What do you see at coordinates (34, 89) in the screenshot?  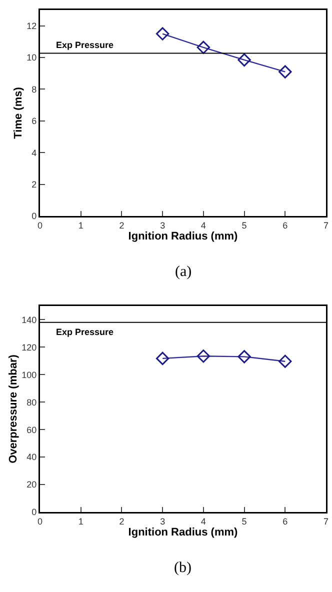 I see `y-tick-label: 8` at bounding box center [34, 89].